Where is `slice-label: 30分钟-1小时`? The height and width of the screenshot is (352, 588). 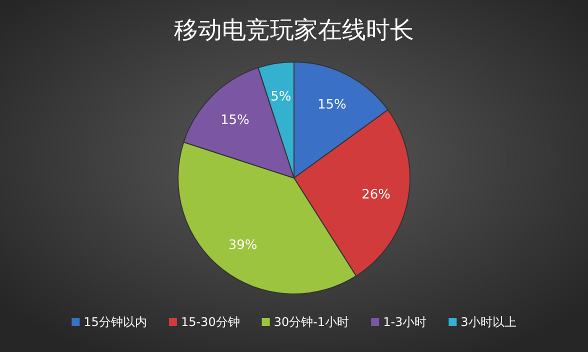 slice-label: 30分钟-1小时 is located at coordinates (312, 322).